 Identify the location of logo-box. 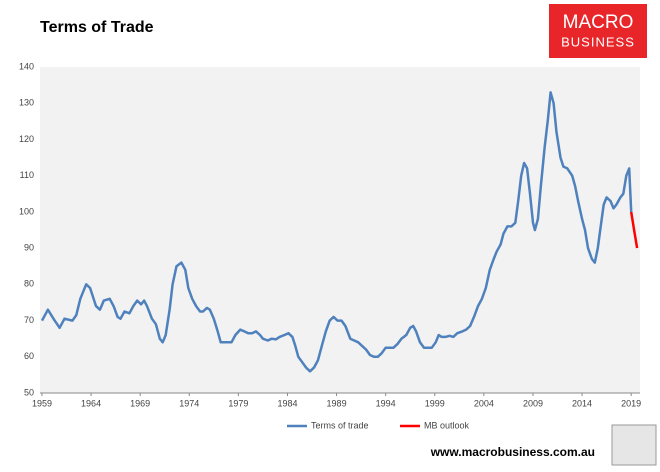
(598, 31).